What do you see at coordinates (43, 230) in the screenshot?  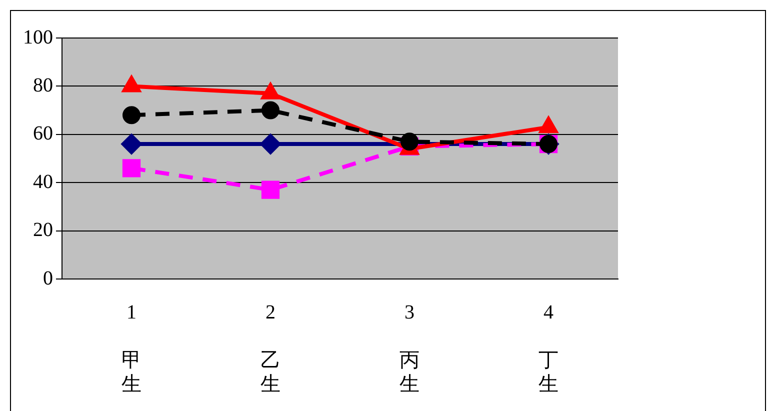 I see `y-tick-label: 20` at bounding box center [43, 230].